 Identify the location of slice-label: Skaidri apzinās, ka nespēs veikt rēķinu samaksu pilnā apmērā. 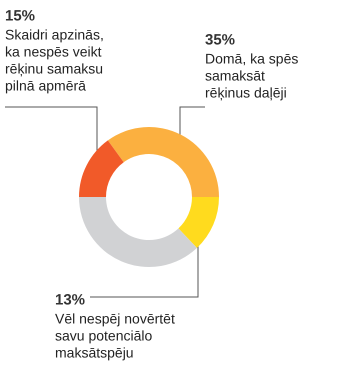
(54, 60).